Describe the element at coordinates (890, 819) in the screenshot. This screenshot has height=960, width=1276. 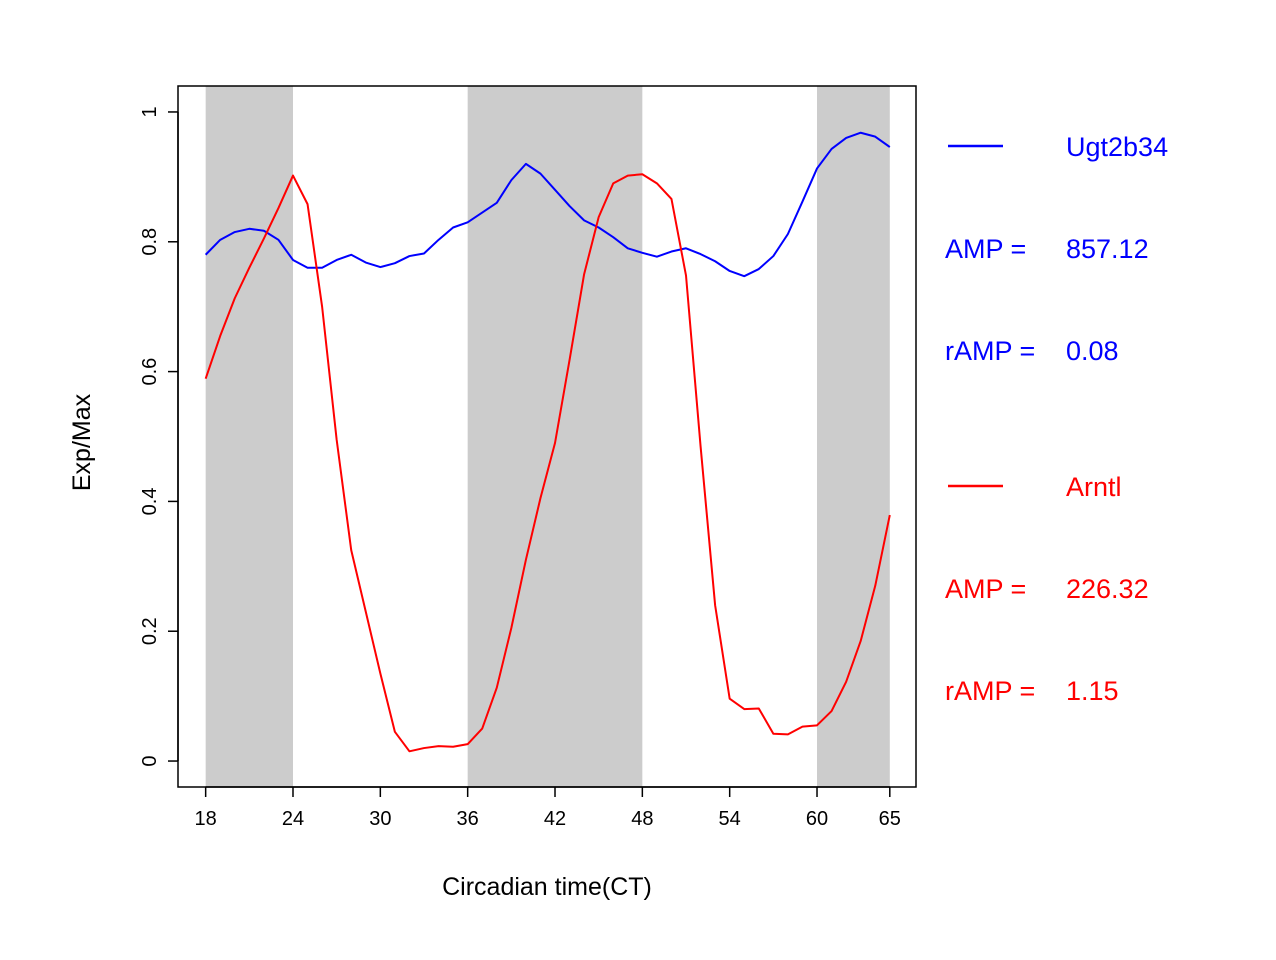
I see `x-tick-label: 65` at that location.